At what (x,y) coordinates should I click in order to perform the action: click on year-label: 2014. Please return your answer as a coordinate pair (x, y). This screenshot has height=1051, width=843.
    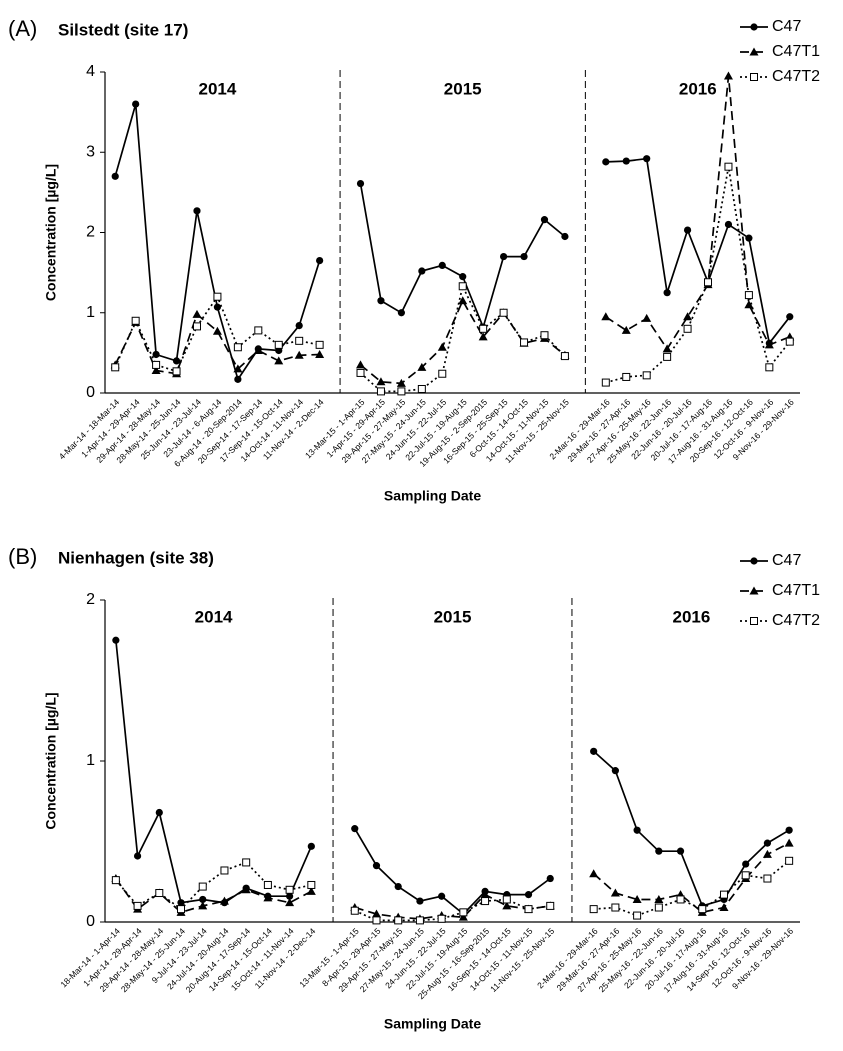
    Looking at the image, I should click on (218, 88).